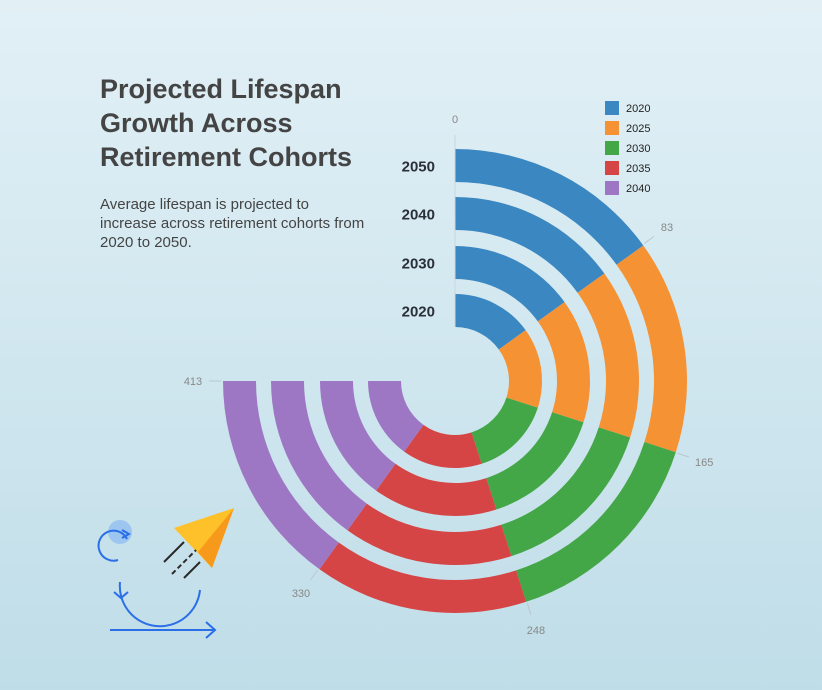 The width and height of the screenshot is (822, 690). I want to click on cohort-label: 2040, so click(418, 215).